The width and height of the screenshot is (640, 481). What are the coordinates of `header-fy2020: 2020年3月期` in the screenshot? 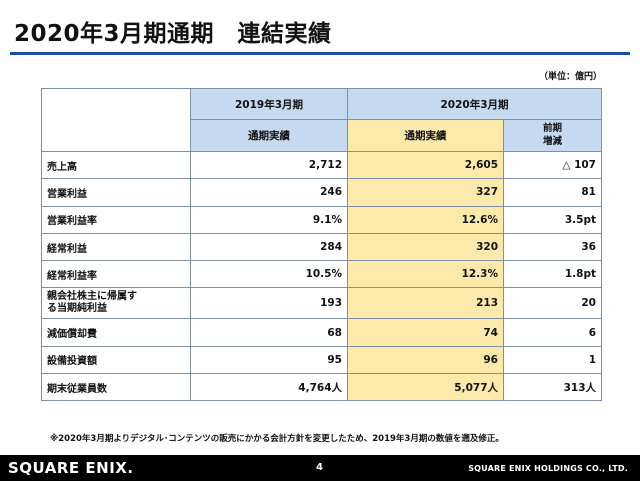 It's located at (474, 104).